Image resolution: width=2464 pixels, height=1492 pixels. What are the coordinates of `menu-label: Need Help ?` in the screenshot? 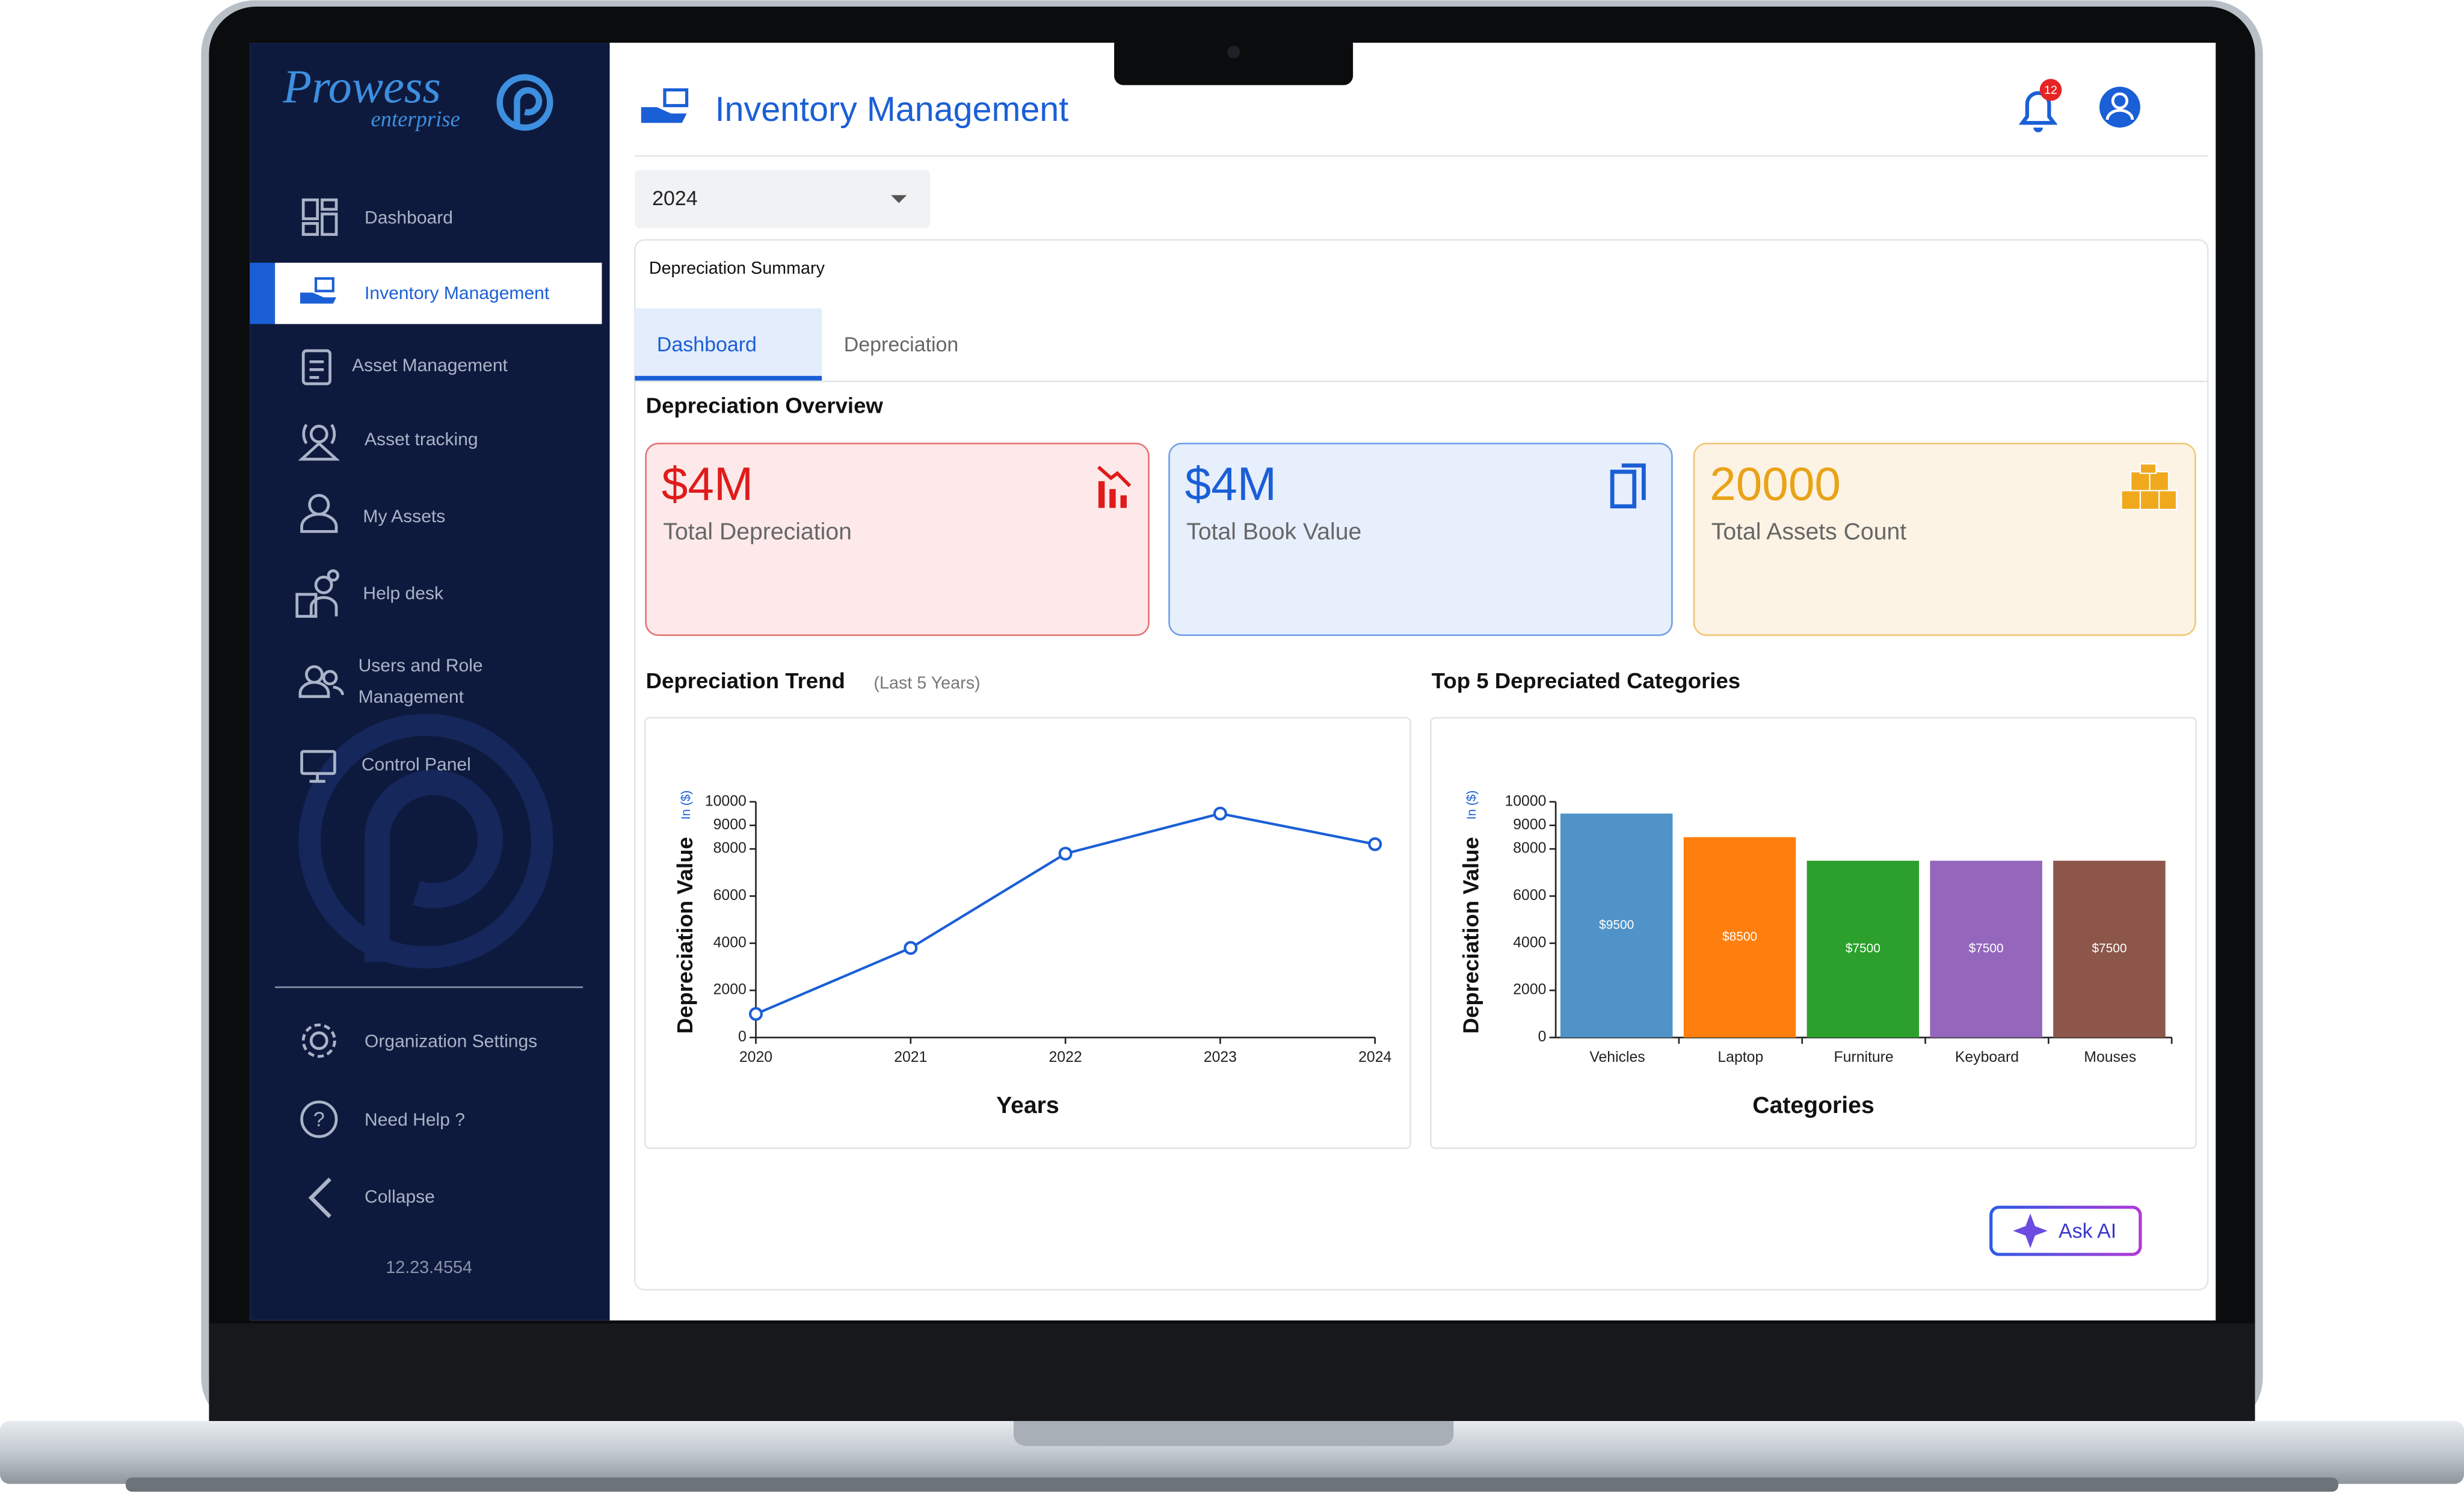 It's located at (415, 1120).